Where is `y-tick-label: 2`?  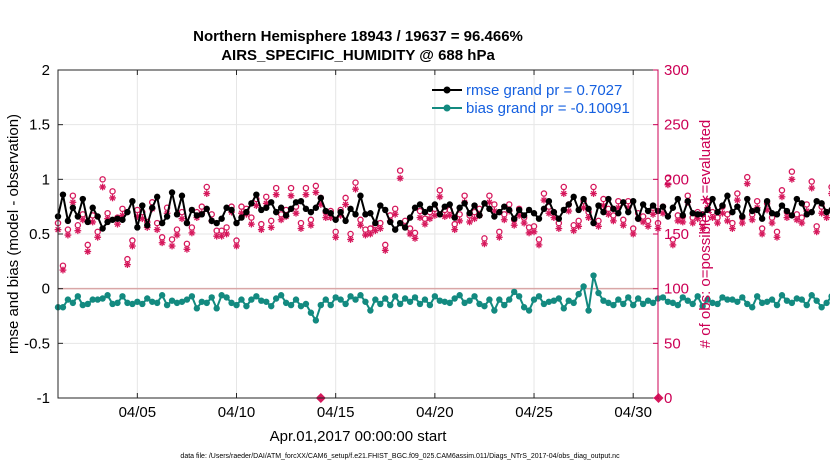
y-tick-label: 2 is located at coordinates (46, 70).